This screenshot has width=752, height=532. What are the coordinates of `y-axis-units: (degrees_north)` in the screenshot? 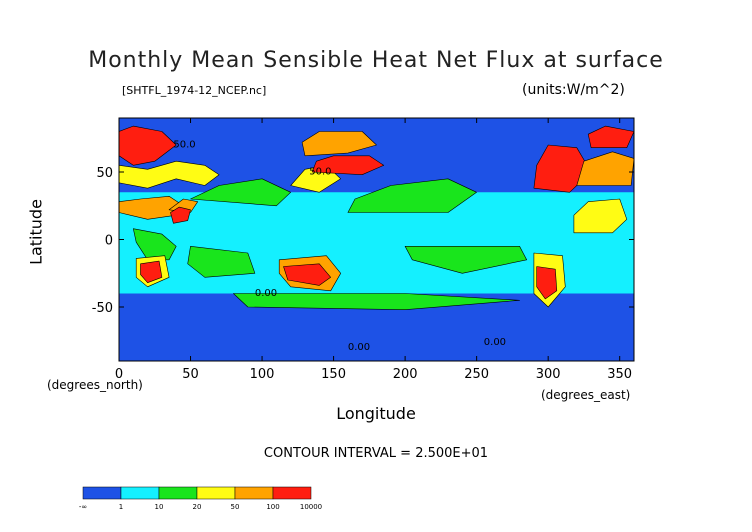 It's located at (95, 385).